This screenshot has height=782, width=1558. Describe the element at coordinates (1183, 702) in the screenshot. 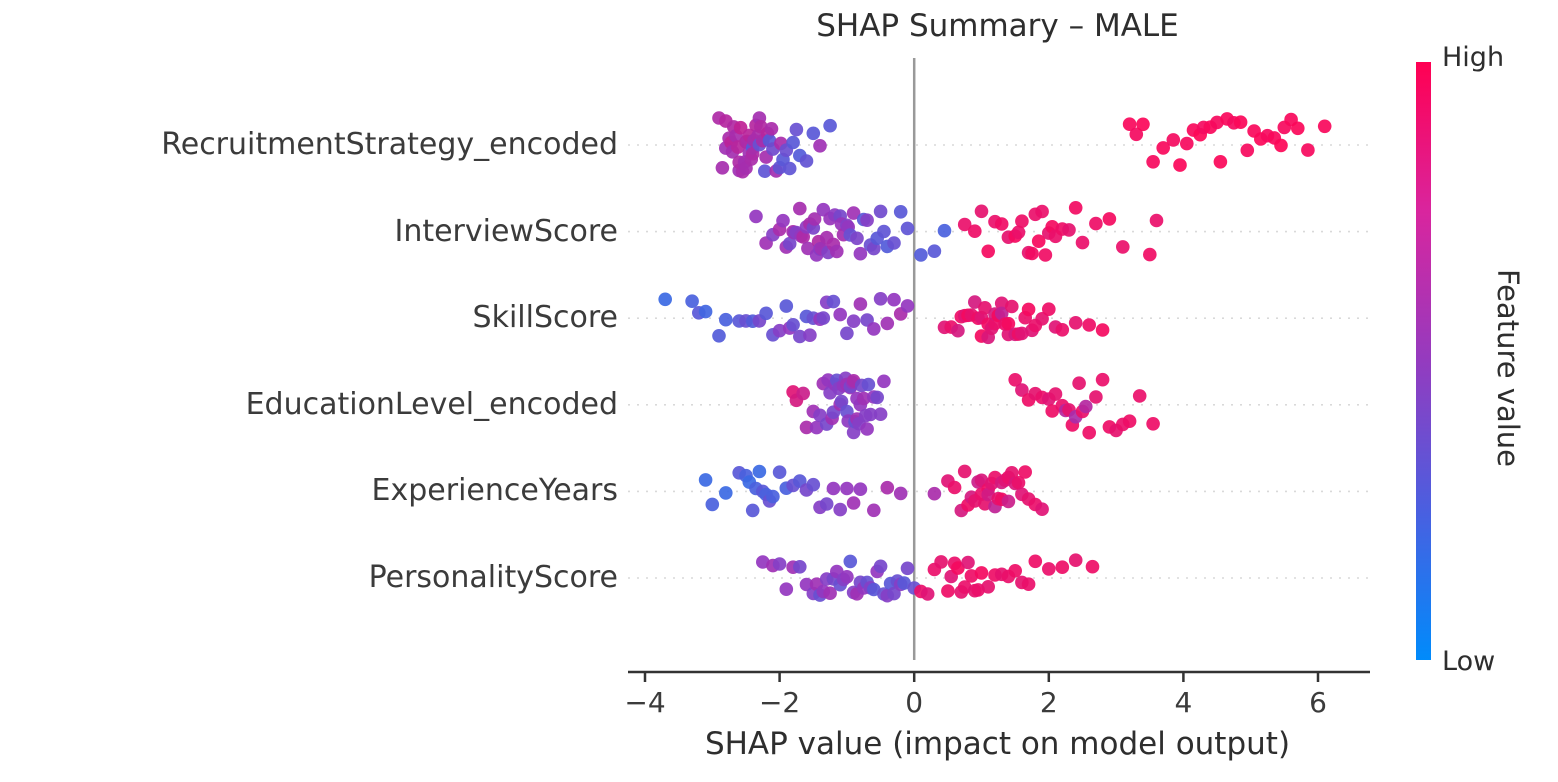

I see `x-tick-label: 4` at that location.